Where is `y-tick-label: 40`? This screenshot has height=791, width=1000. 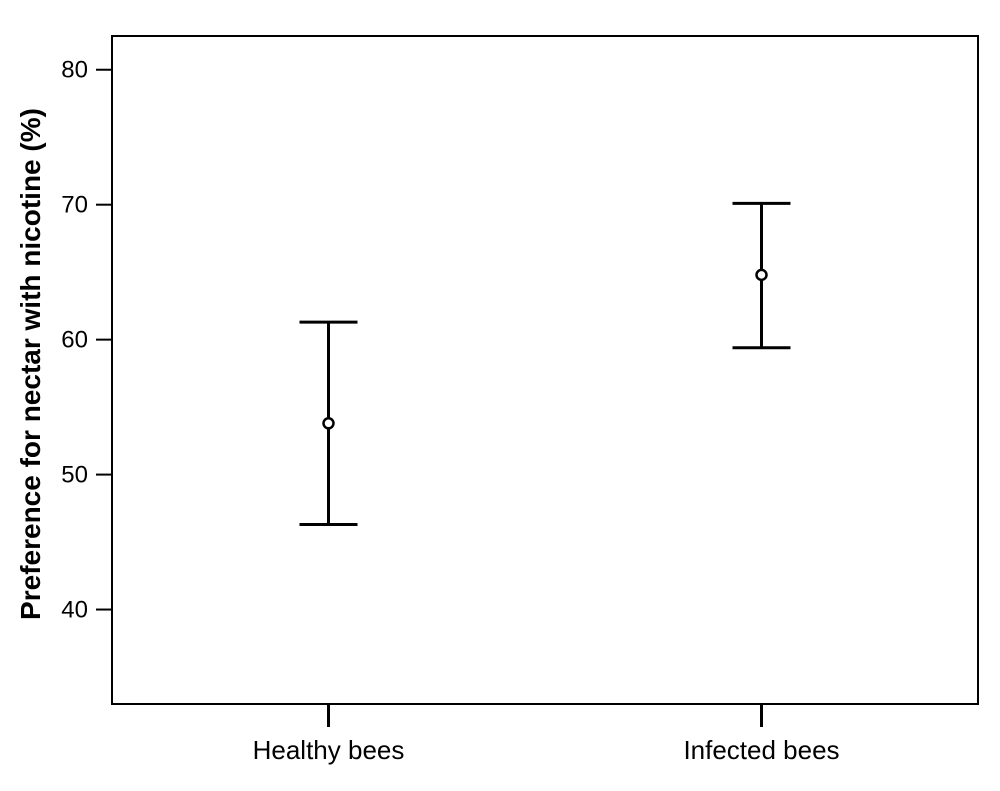
y-tick-label: 40 is located at coordinates (74, 610).